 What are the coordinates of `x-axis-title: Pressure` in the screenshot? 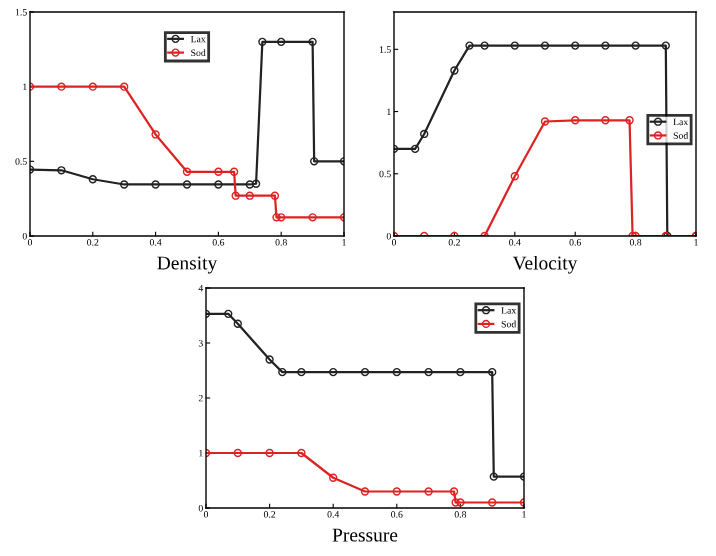 It's located at (365, 535).